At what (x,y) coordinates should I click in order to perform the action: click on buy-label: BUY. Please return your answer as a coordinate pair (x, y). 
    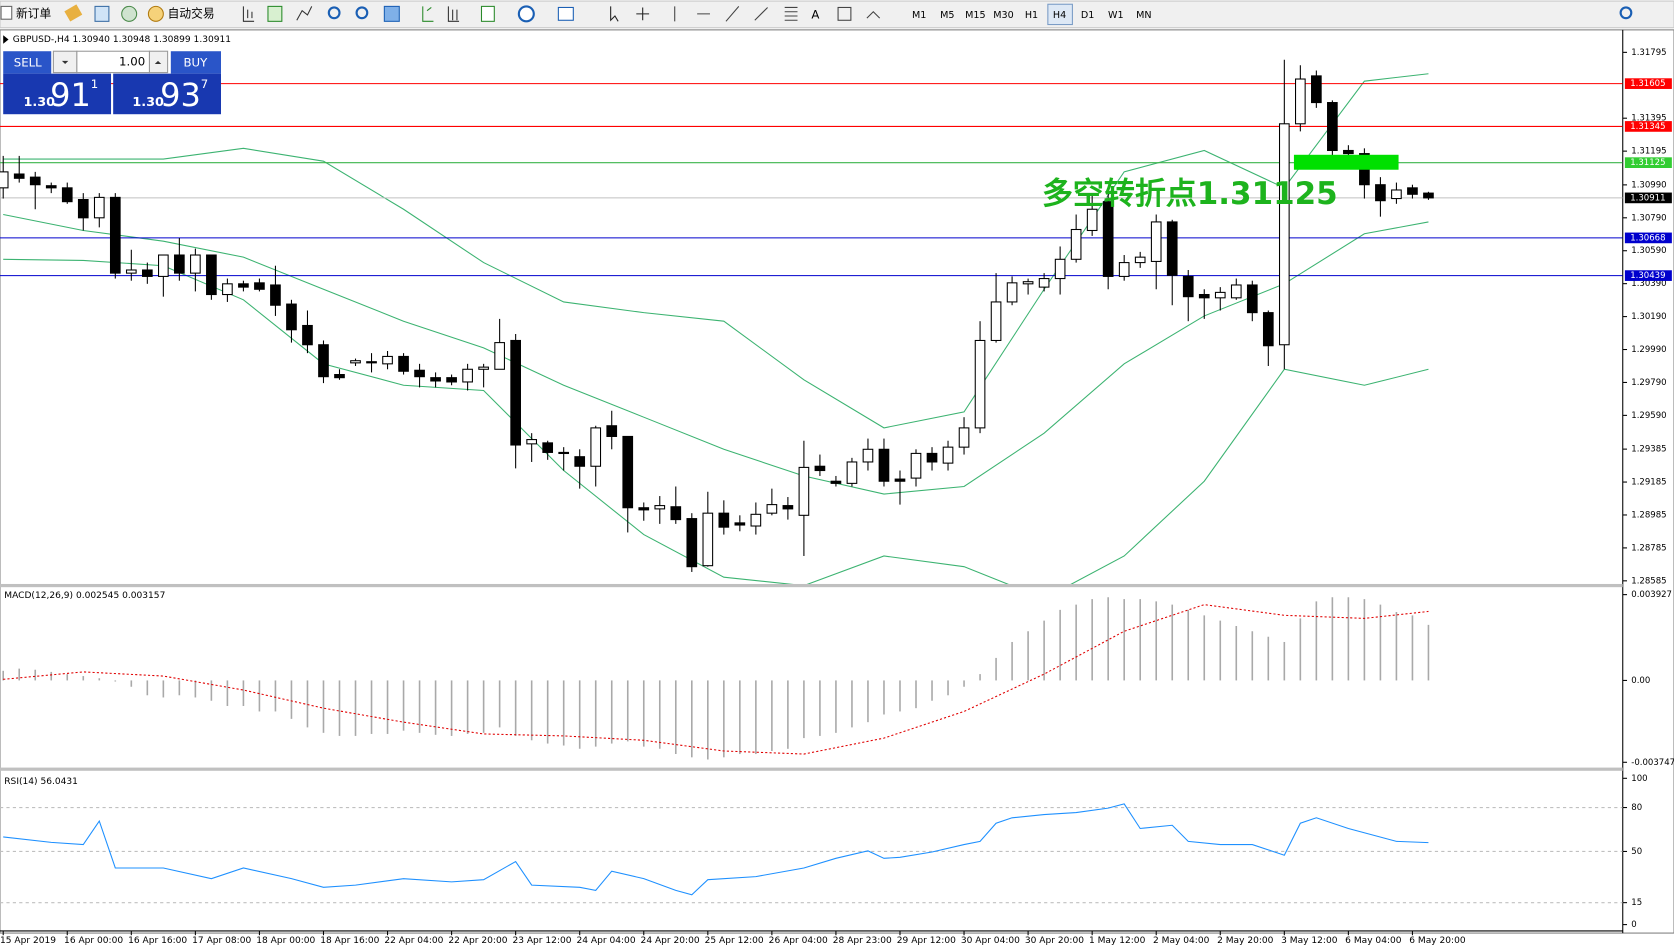
    Looking at the image, I should click on (195, 62).